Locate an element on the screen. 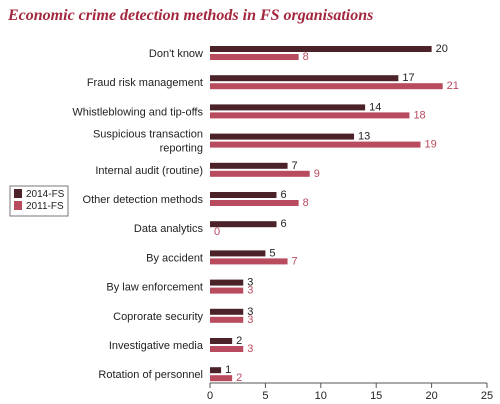 The width and height of the screenshot is (500, 404). bar-2014-fs-by-accident is located at coordinates (238, 253).